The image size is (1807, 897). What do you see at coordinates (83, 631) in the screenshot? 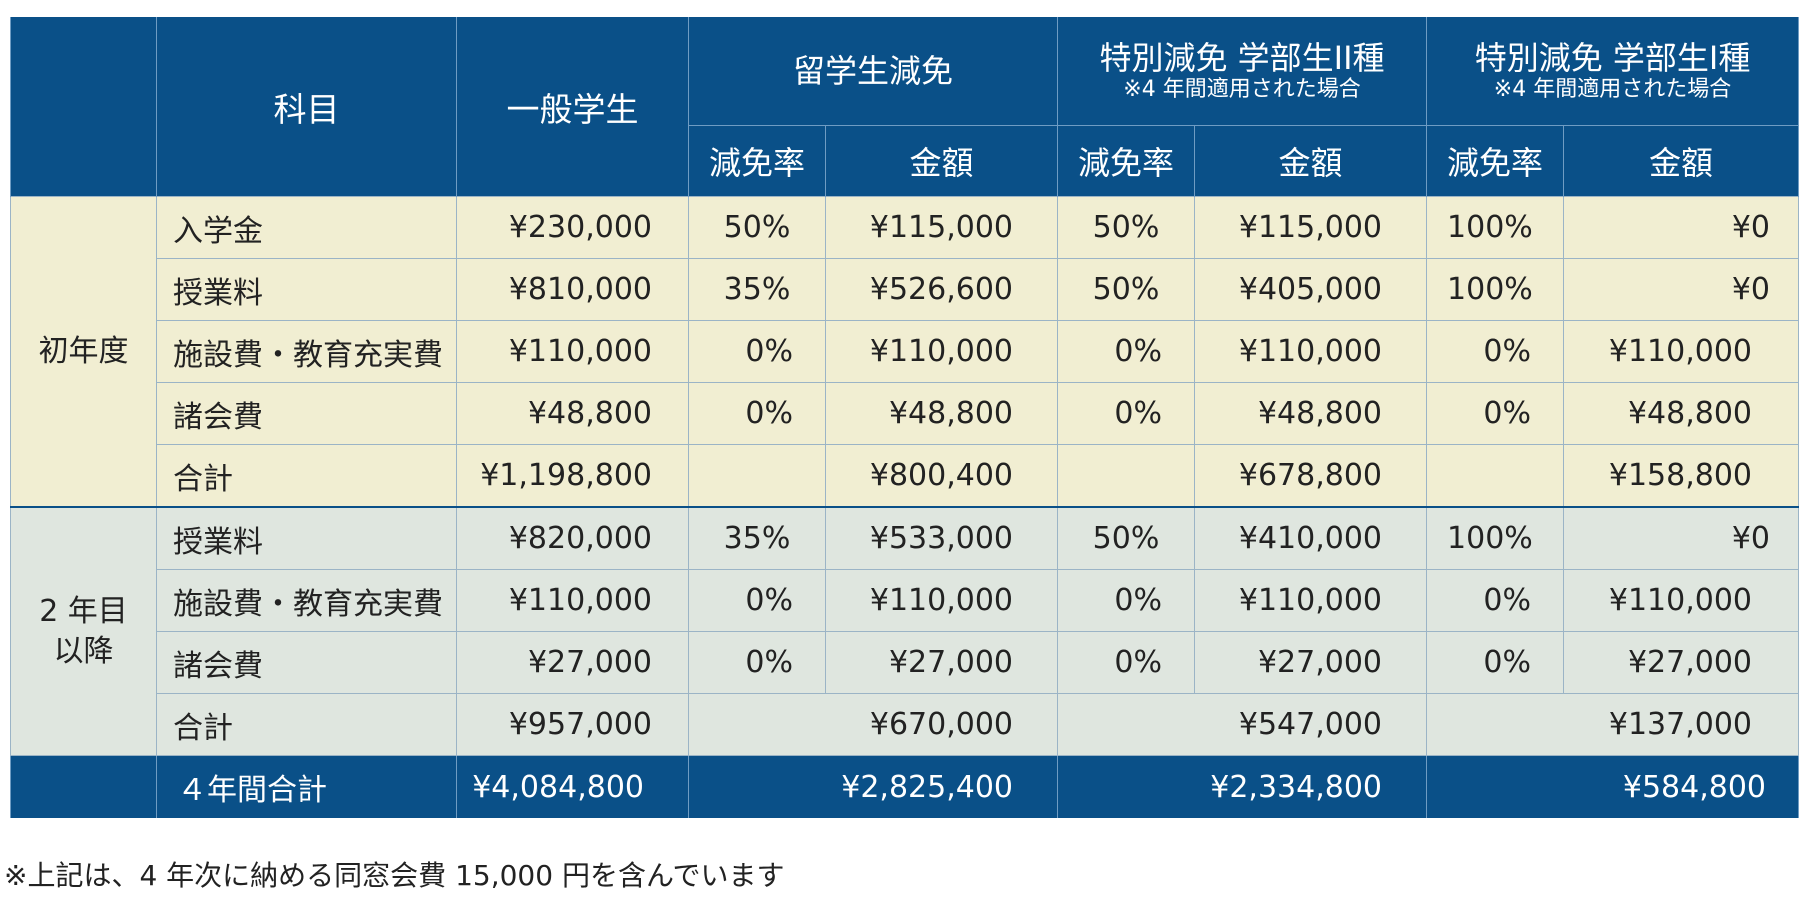
I see `section-later-years: 2 年目 以降` at bounding box center [83, 631].